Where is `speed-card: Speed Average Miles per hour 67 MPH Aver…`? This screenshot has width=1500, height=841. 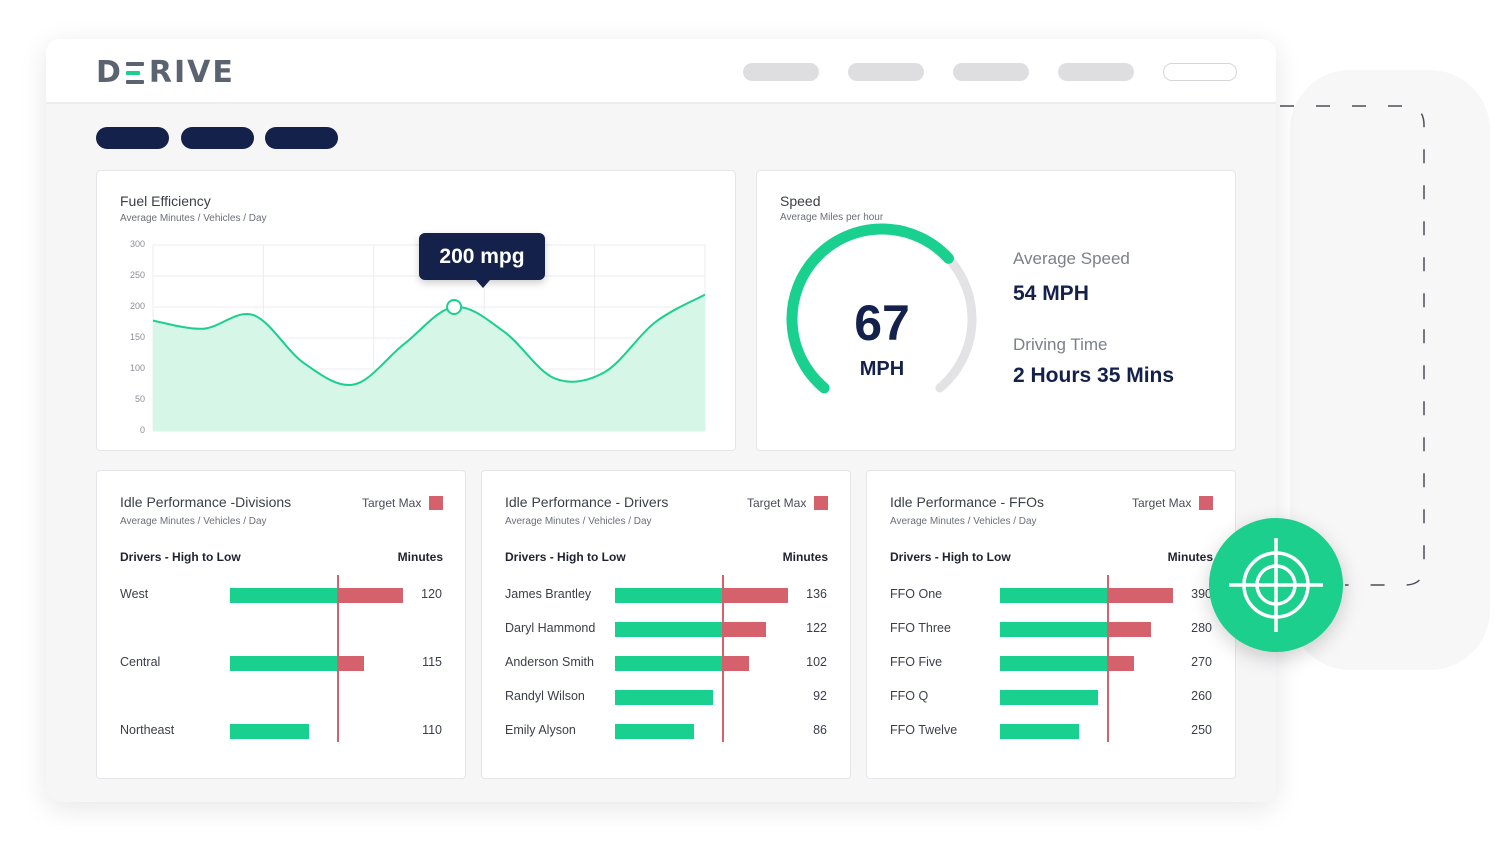
speed-card: Speed Average Miles per hour 67 MPH Aver… is located at coordinates (996, 310).